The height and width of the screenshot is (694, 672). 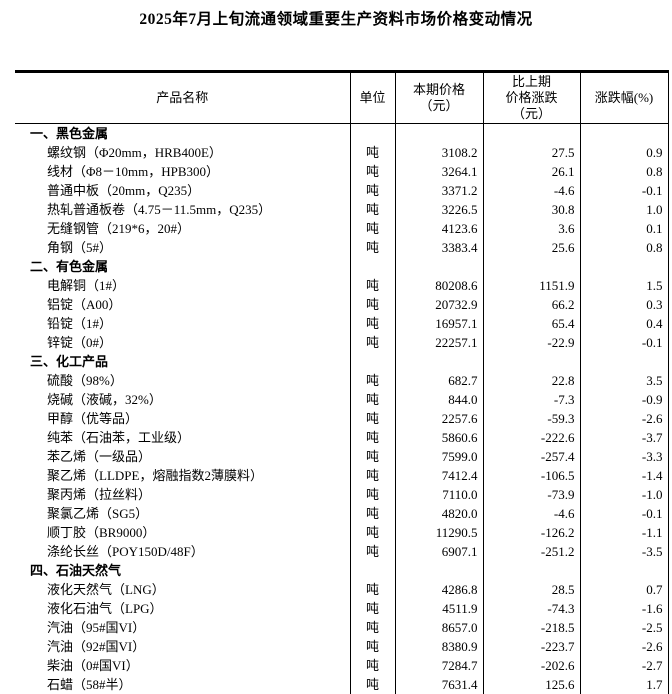 What do you see at coordinates (439, 342) in the screenshot?
I see `current-price-cell: 22257.1` at bounding box center [439, 342].